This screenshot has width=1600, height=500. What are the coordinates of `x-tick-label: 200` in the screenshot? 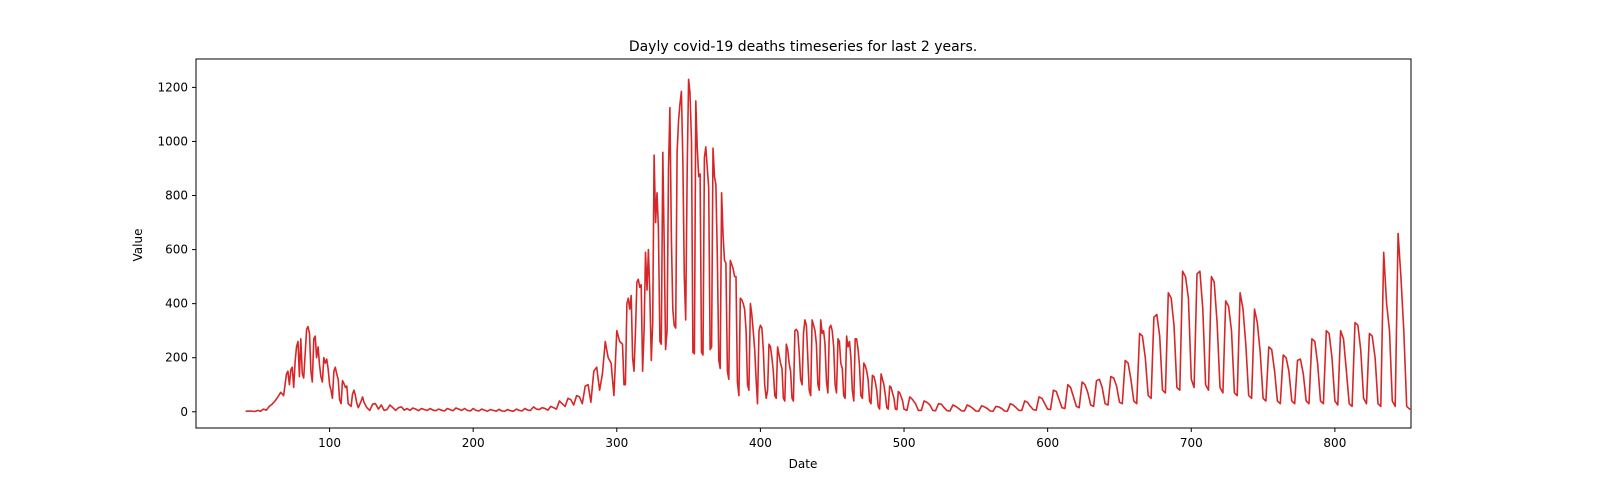 It's located at (473, 443).